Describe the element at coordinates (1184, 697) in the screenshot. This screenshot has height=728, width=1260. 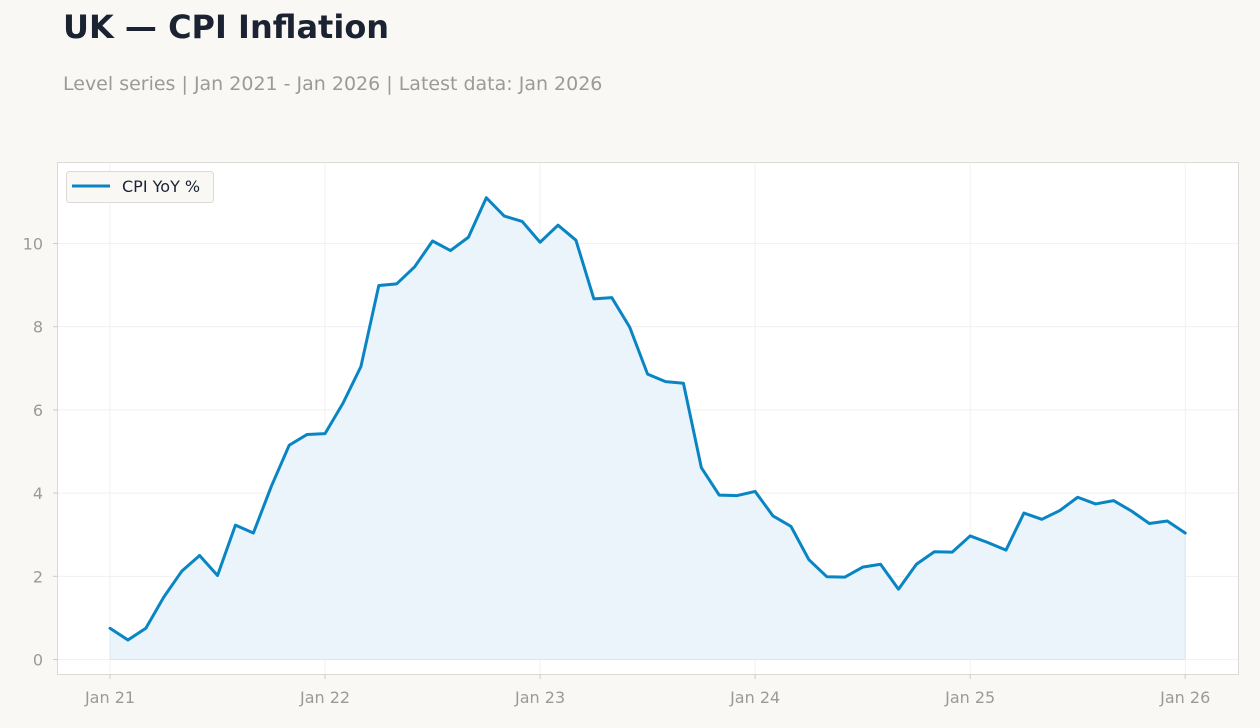
I see `x-tick-label: Jan 26` at that location.